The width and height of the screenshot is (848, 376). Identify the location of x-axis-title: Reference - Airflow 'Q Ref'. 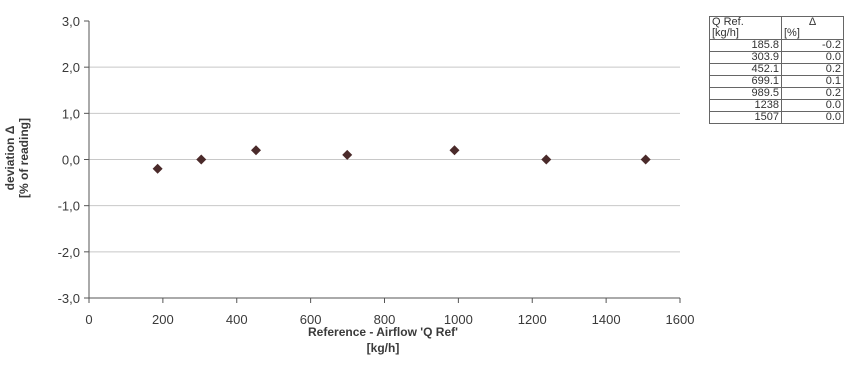
(383, 332).